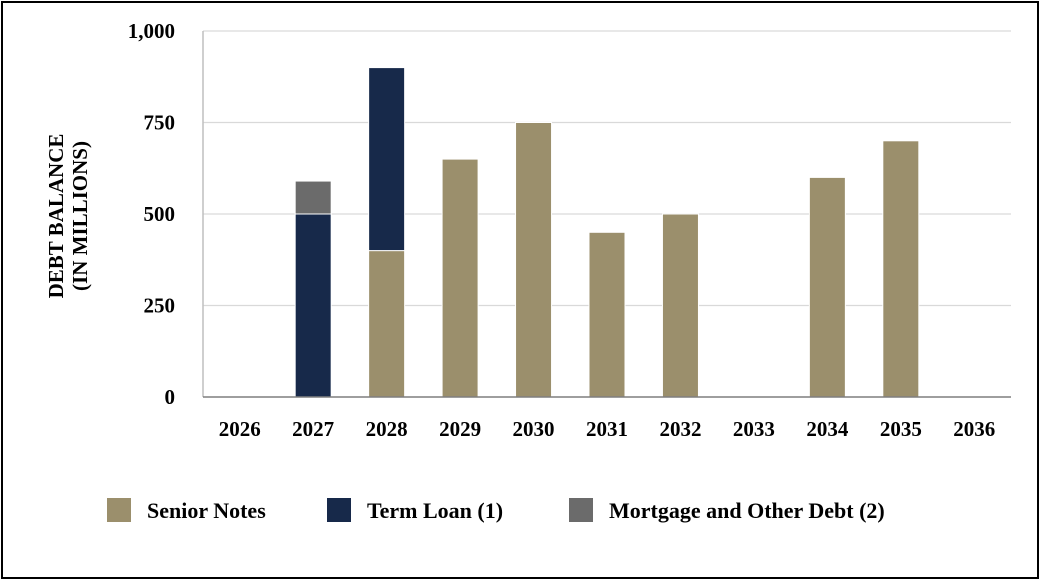 This screenshot has width=1040, height=582. I want to click on x-tick-label-2031: 2031, so click(607, 429).